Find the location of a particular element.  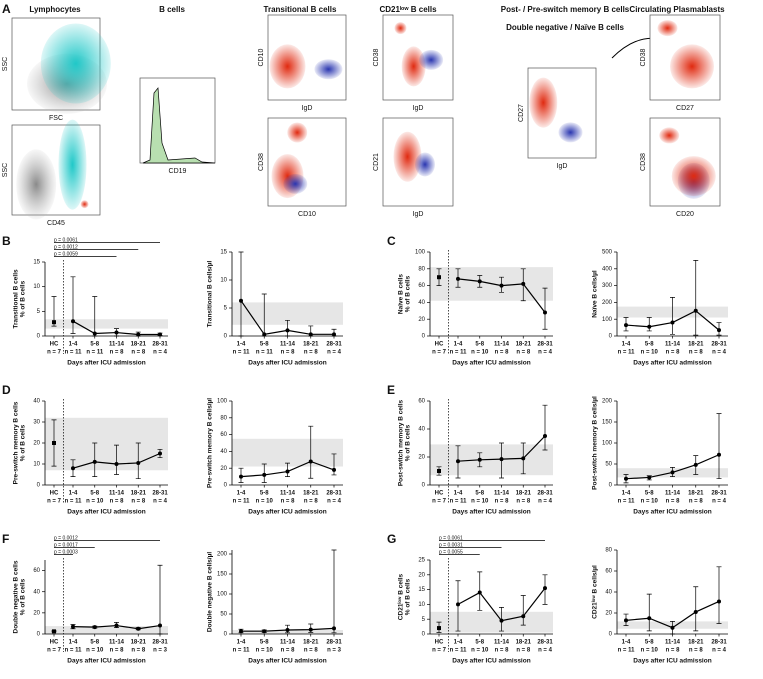

y-tick-label: 300 is located at coordinates (607, 286).